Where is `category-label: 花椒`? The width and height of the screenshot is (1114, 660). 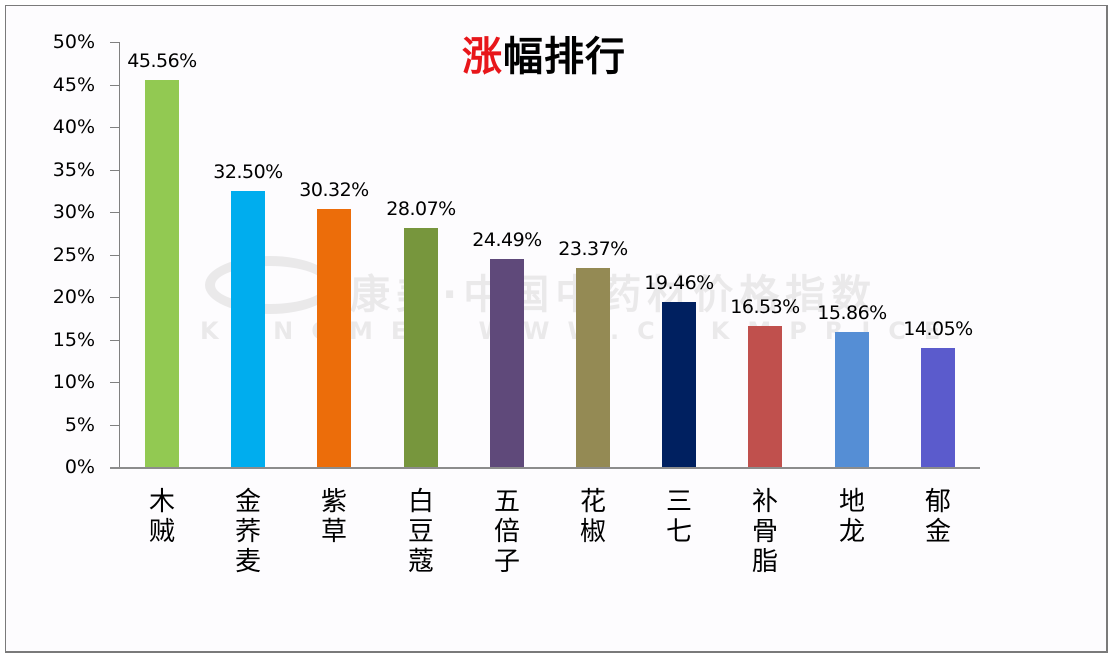
category-label: 花椒 is located at coordinates (592, 517).